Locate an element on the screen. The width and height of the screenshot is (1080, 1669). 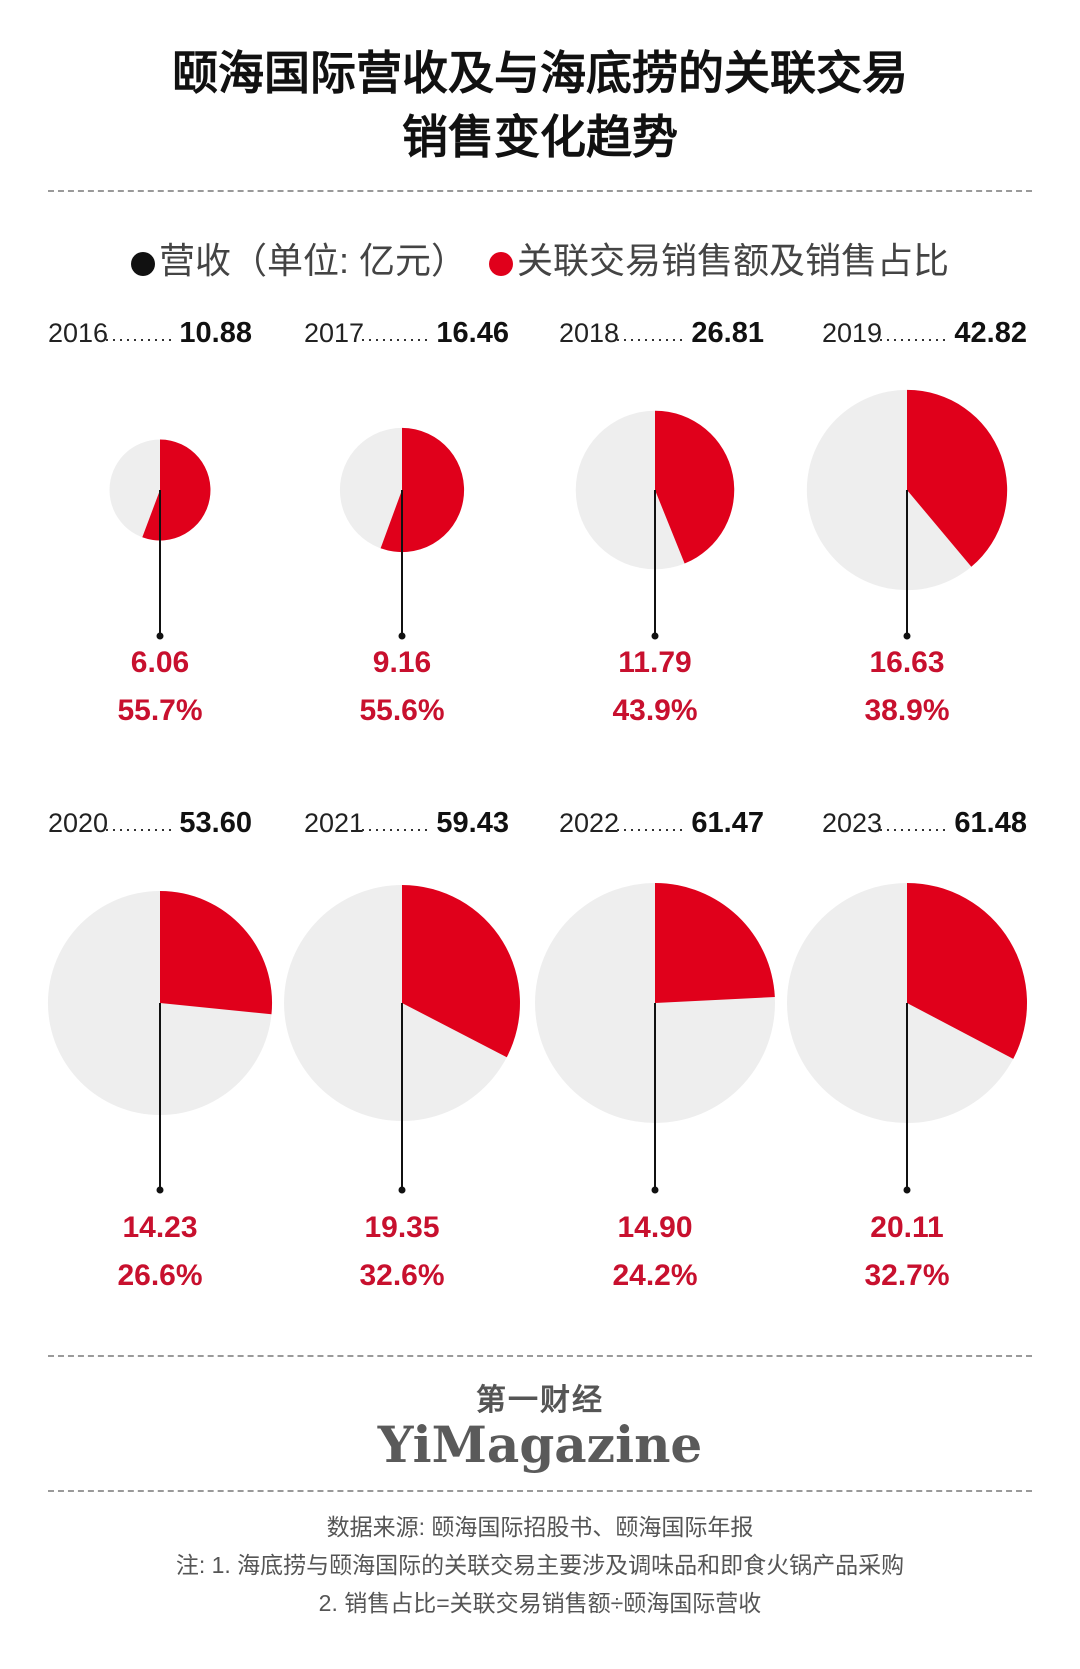
share-percent: 26.6% is located at coordinates (159, 1275).